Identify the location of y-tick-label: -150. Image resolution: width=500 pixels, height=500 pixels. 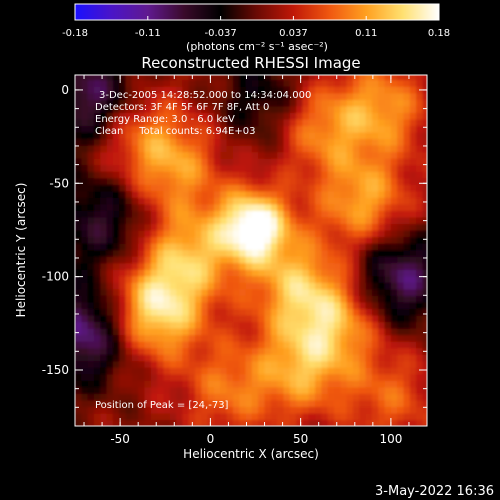
(55, 370).